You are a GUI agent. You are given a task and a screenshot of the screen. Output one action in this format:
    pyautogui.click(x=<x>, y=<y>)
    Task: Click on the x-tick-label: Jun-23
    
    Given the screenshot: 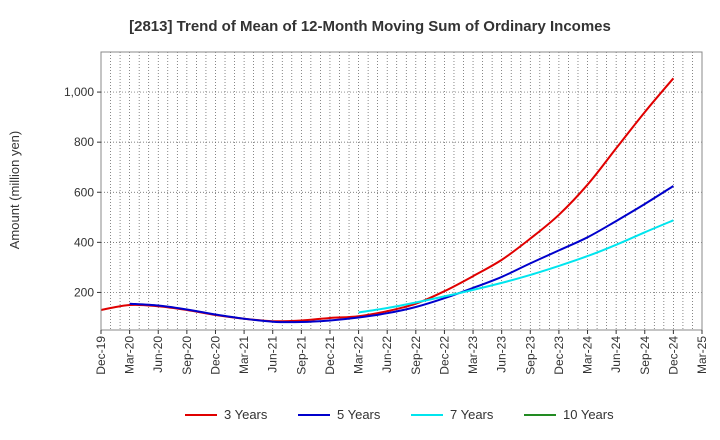 What is the action you would take?
    pyautogui.click(x=502, y=354)
    